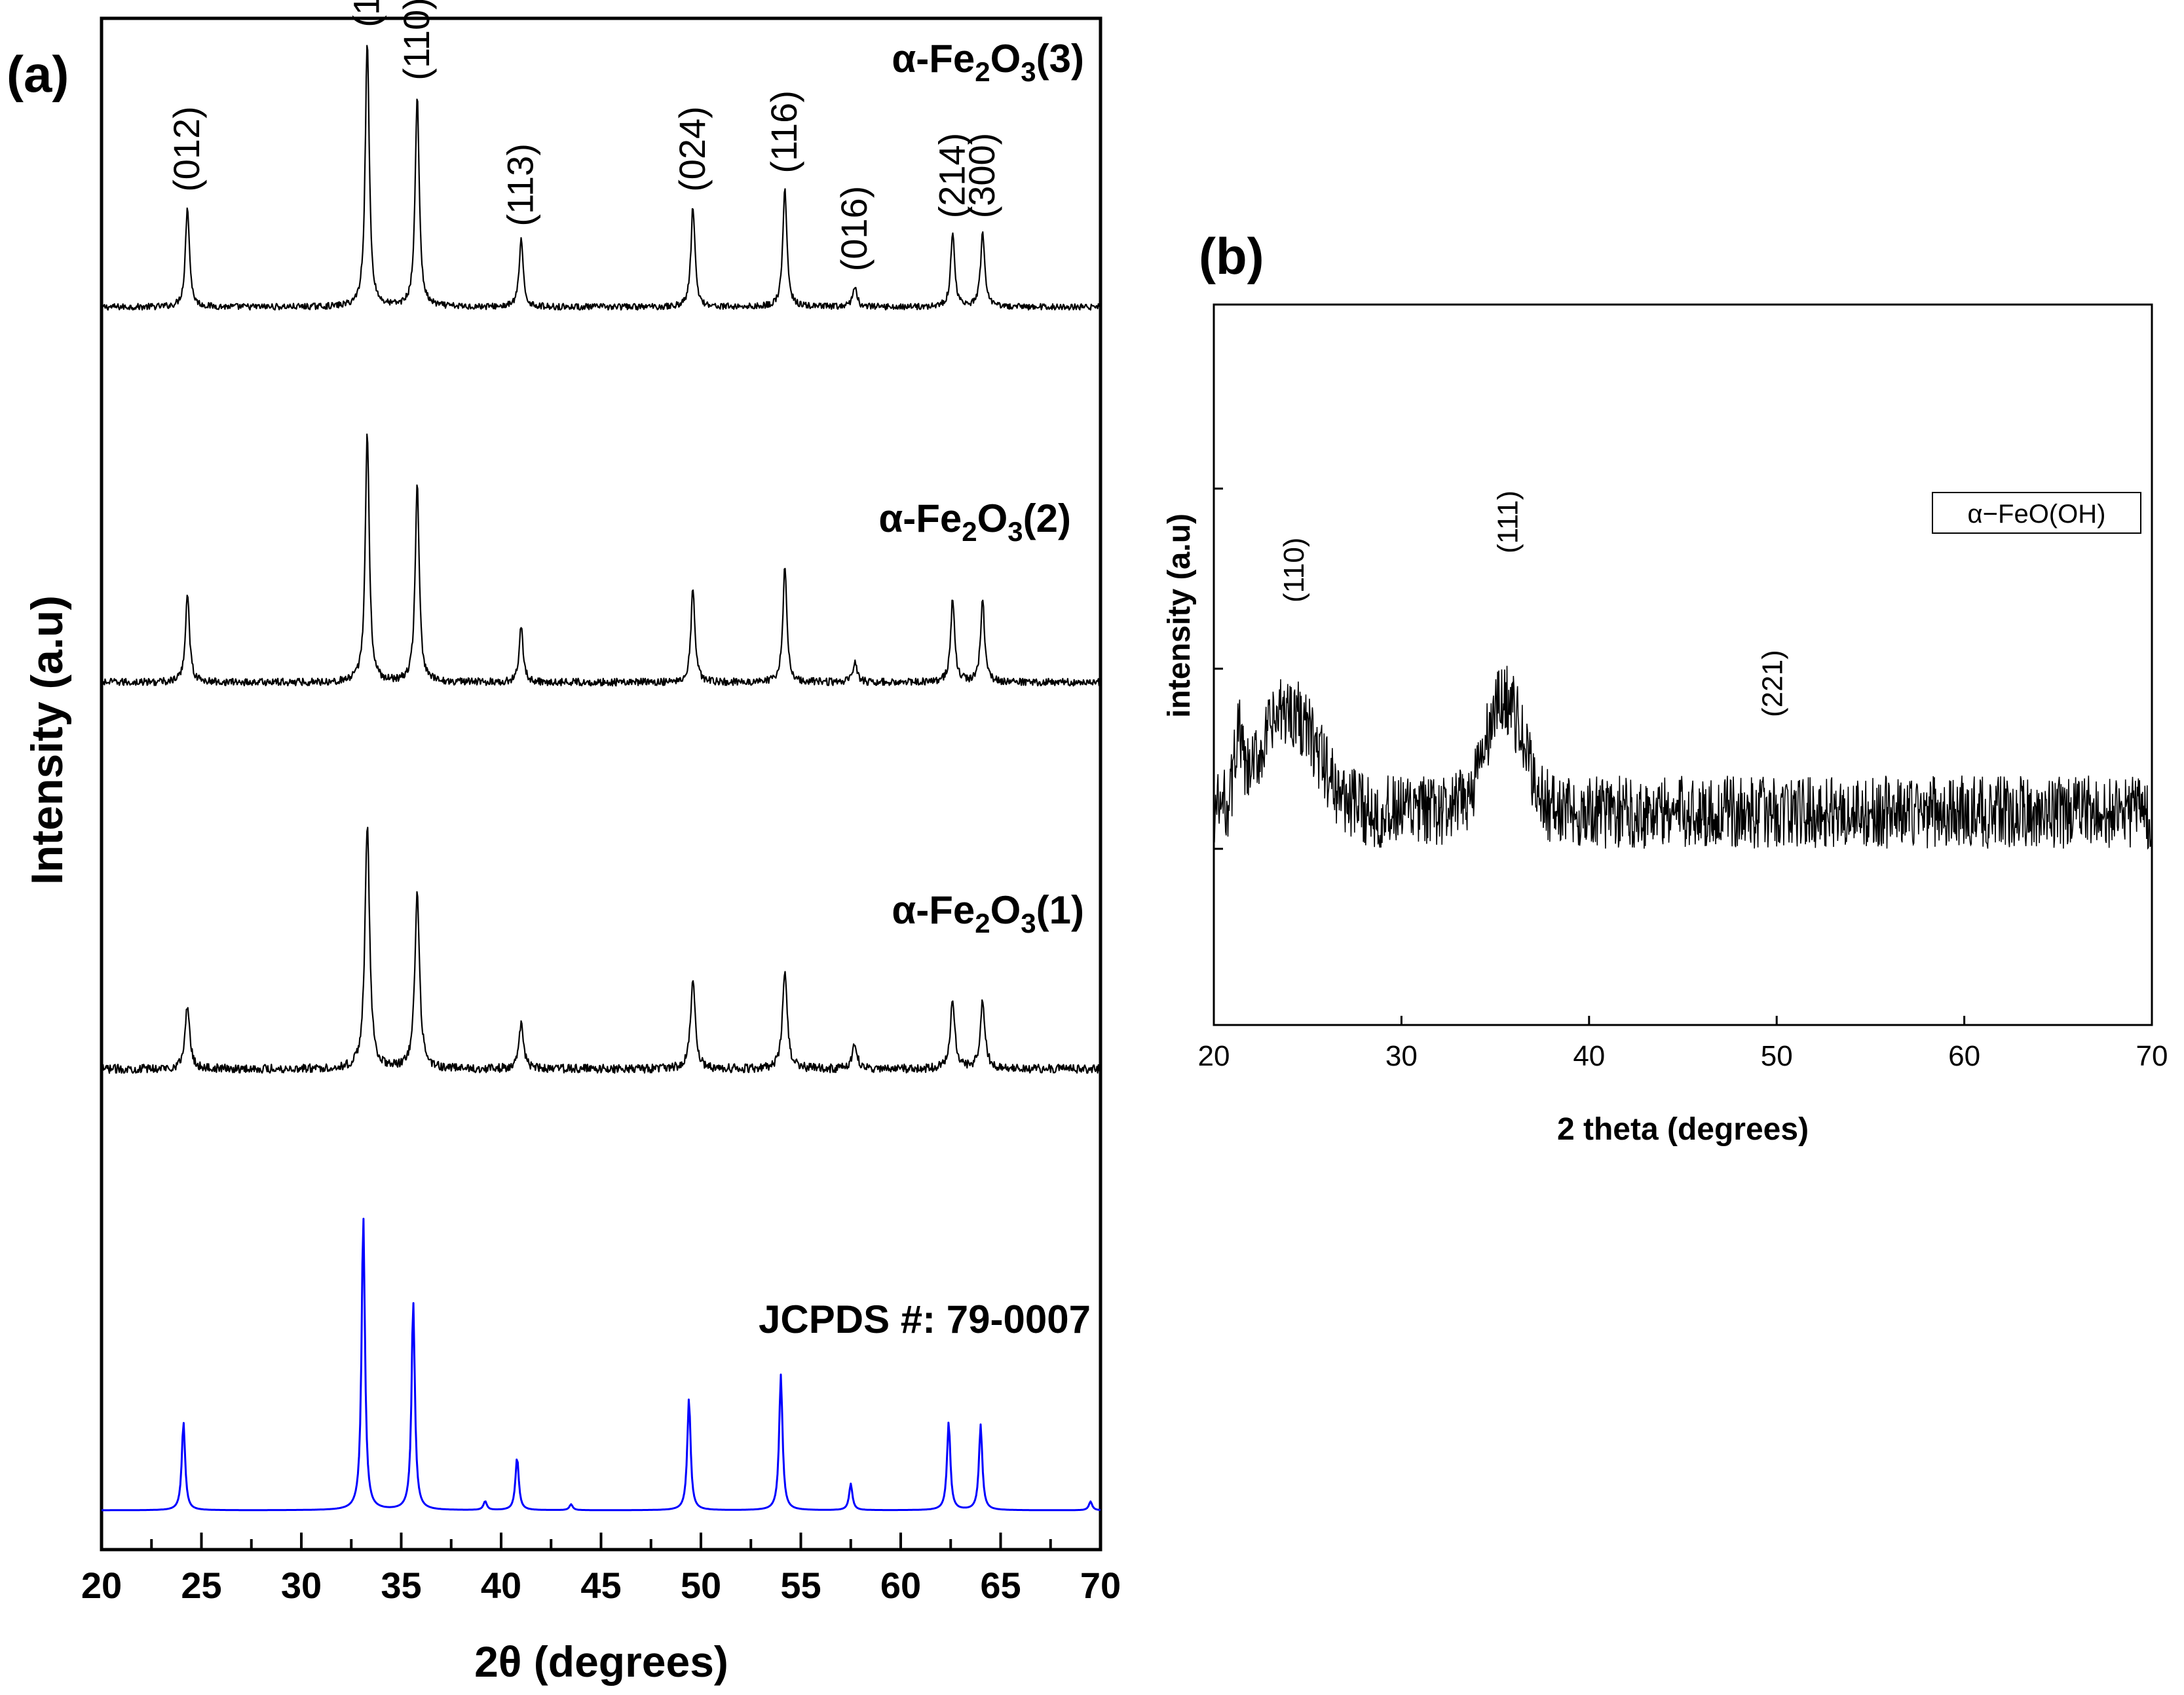  Describe the element at coordinates (951, 176) in the screenshot. I see `hkl-label: (214)` at that location.